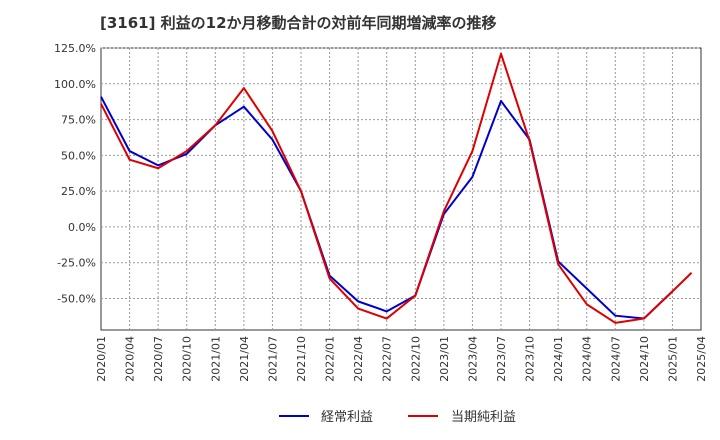  I want to click on x-tick-label: 2023/07, so click(501, 359).